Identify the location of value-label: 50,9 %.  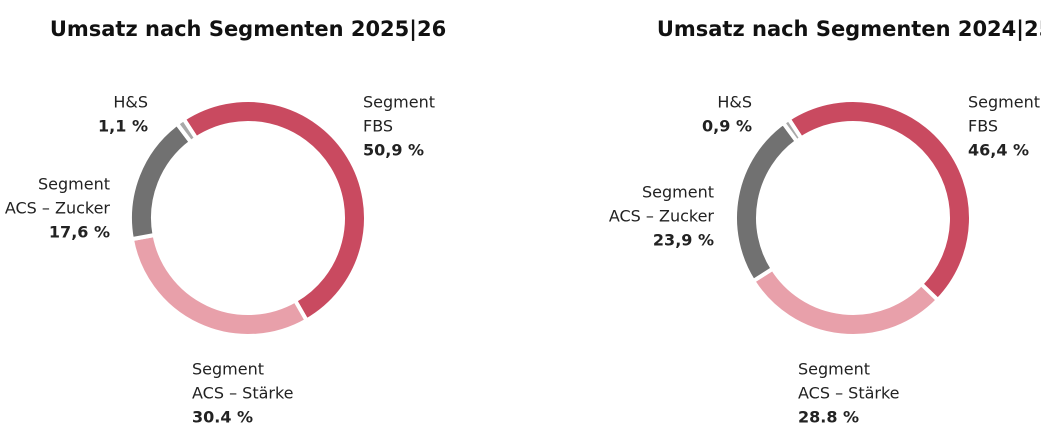
(393, 150).